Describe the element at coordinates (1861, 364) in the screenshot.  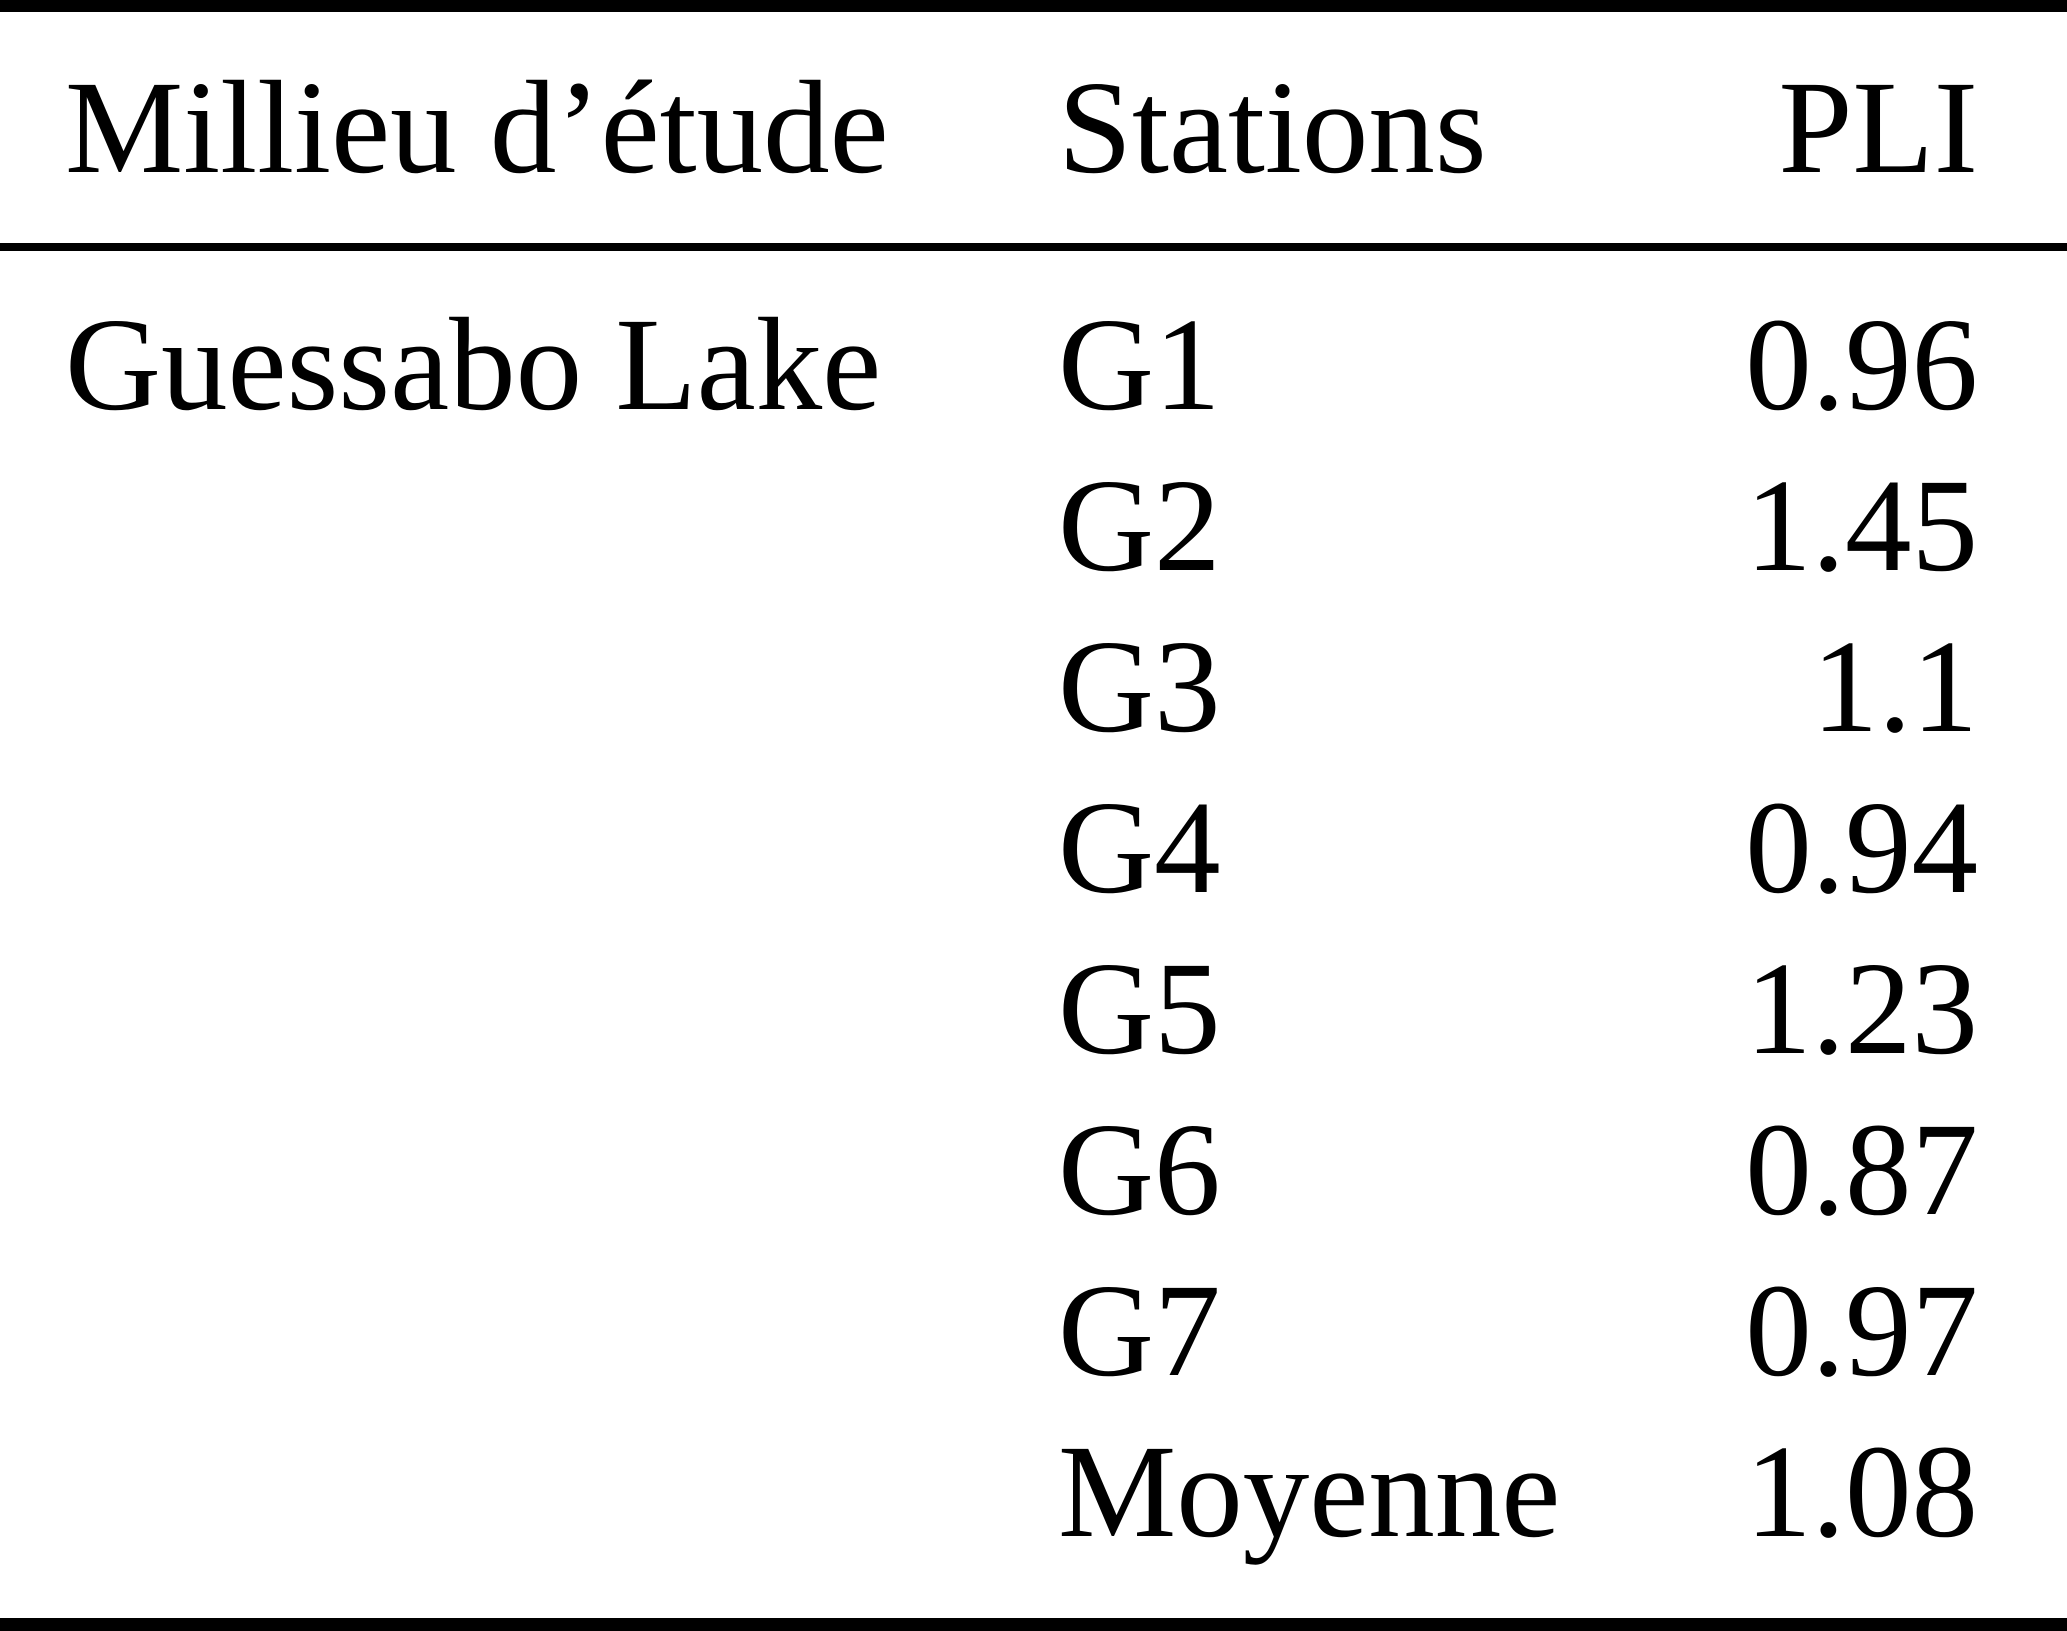
I see `cell-pli: 0.96` at that location.